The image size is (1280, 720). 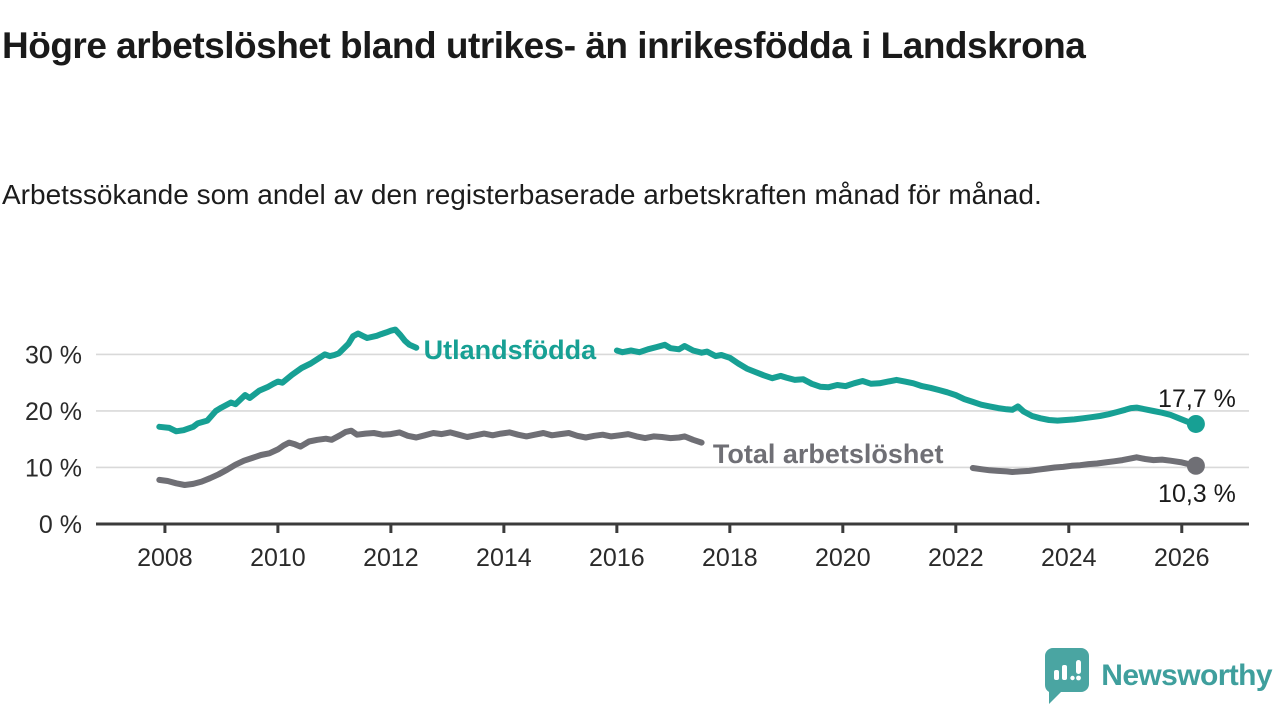 What do you see at coordinates (165, 558) in the screenshot?
I see `x-axis-tick-label: 2008` at bounding box center [165, 558].